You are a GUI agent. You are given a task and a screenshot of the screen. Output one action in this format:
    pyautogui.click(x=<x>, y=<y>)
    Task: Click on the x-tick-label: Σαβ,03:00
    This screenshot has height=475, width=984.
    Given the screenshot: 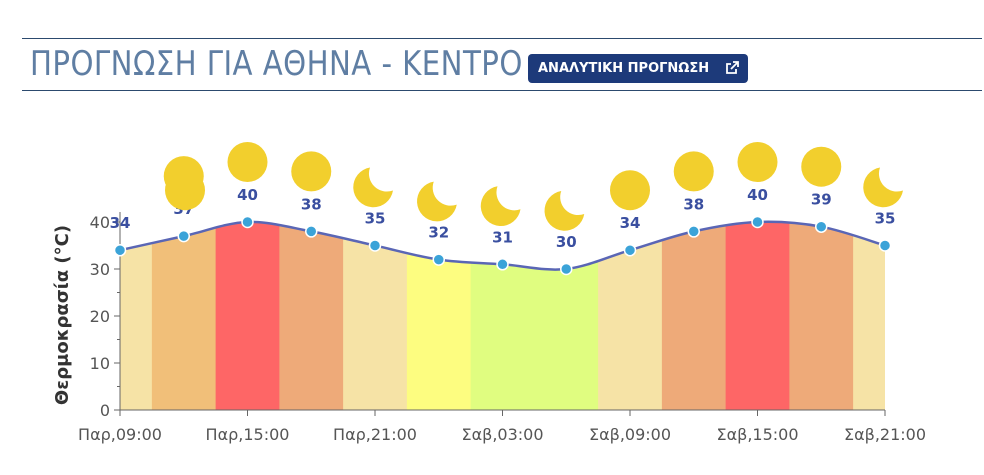 What is the action you would take?
    pyautogui.click(x=502, y=434)
    